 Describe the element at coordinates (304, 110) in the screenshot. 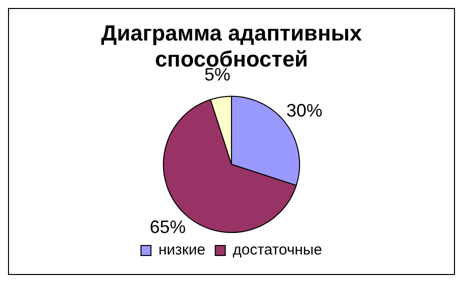

I see `data-label: 30%` at that location.